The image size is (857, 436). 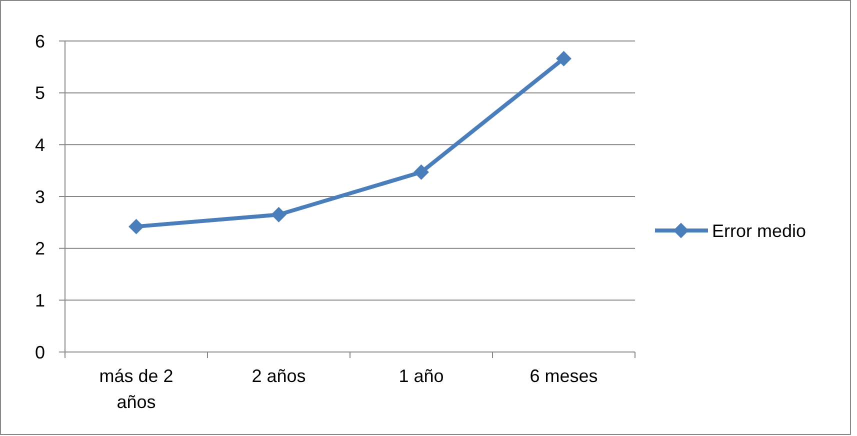 What do you see at coordinates (39, 41) in the screenshot?
I see `y-tick-label: 6` at bounding box center [39, 41].